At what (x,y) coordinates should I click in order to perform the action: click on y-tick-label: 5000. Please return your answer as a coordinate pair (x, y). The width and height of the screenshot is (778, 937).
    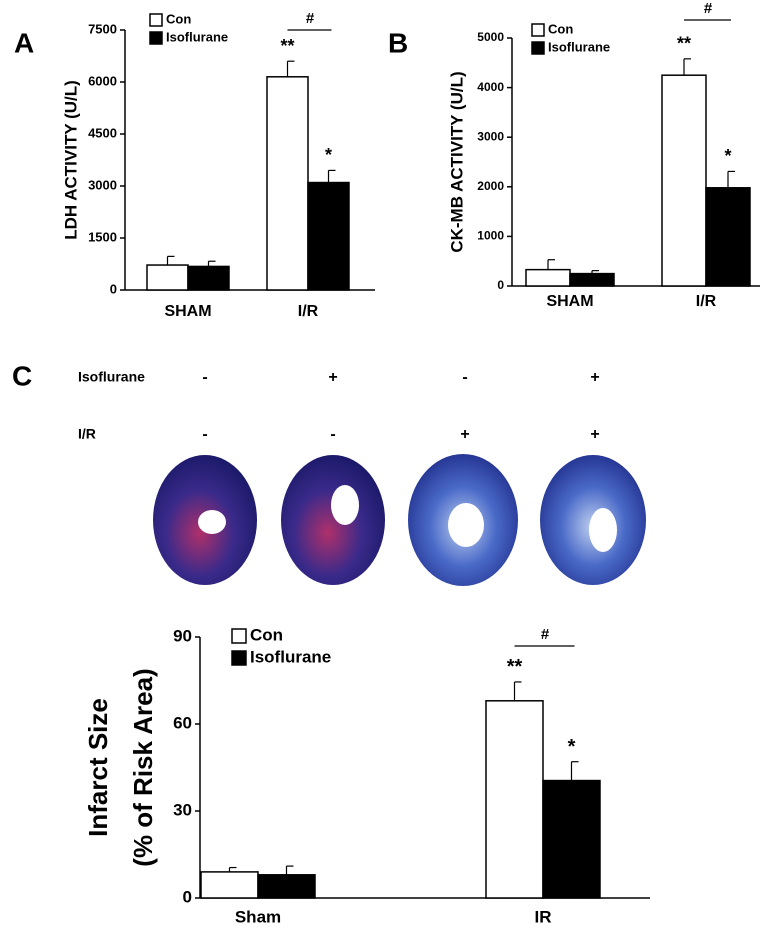
    Looking at the image, I should click on (490, 37).